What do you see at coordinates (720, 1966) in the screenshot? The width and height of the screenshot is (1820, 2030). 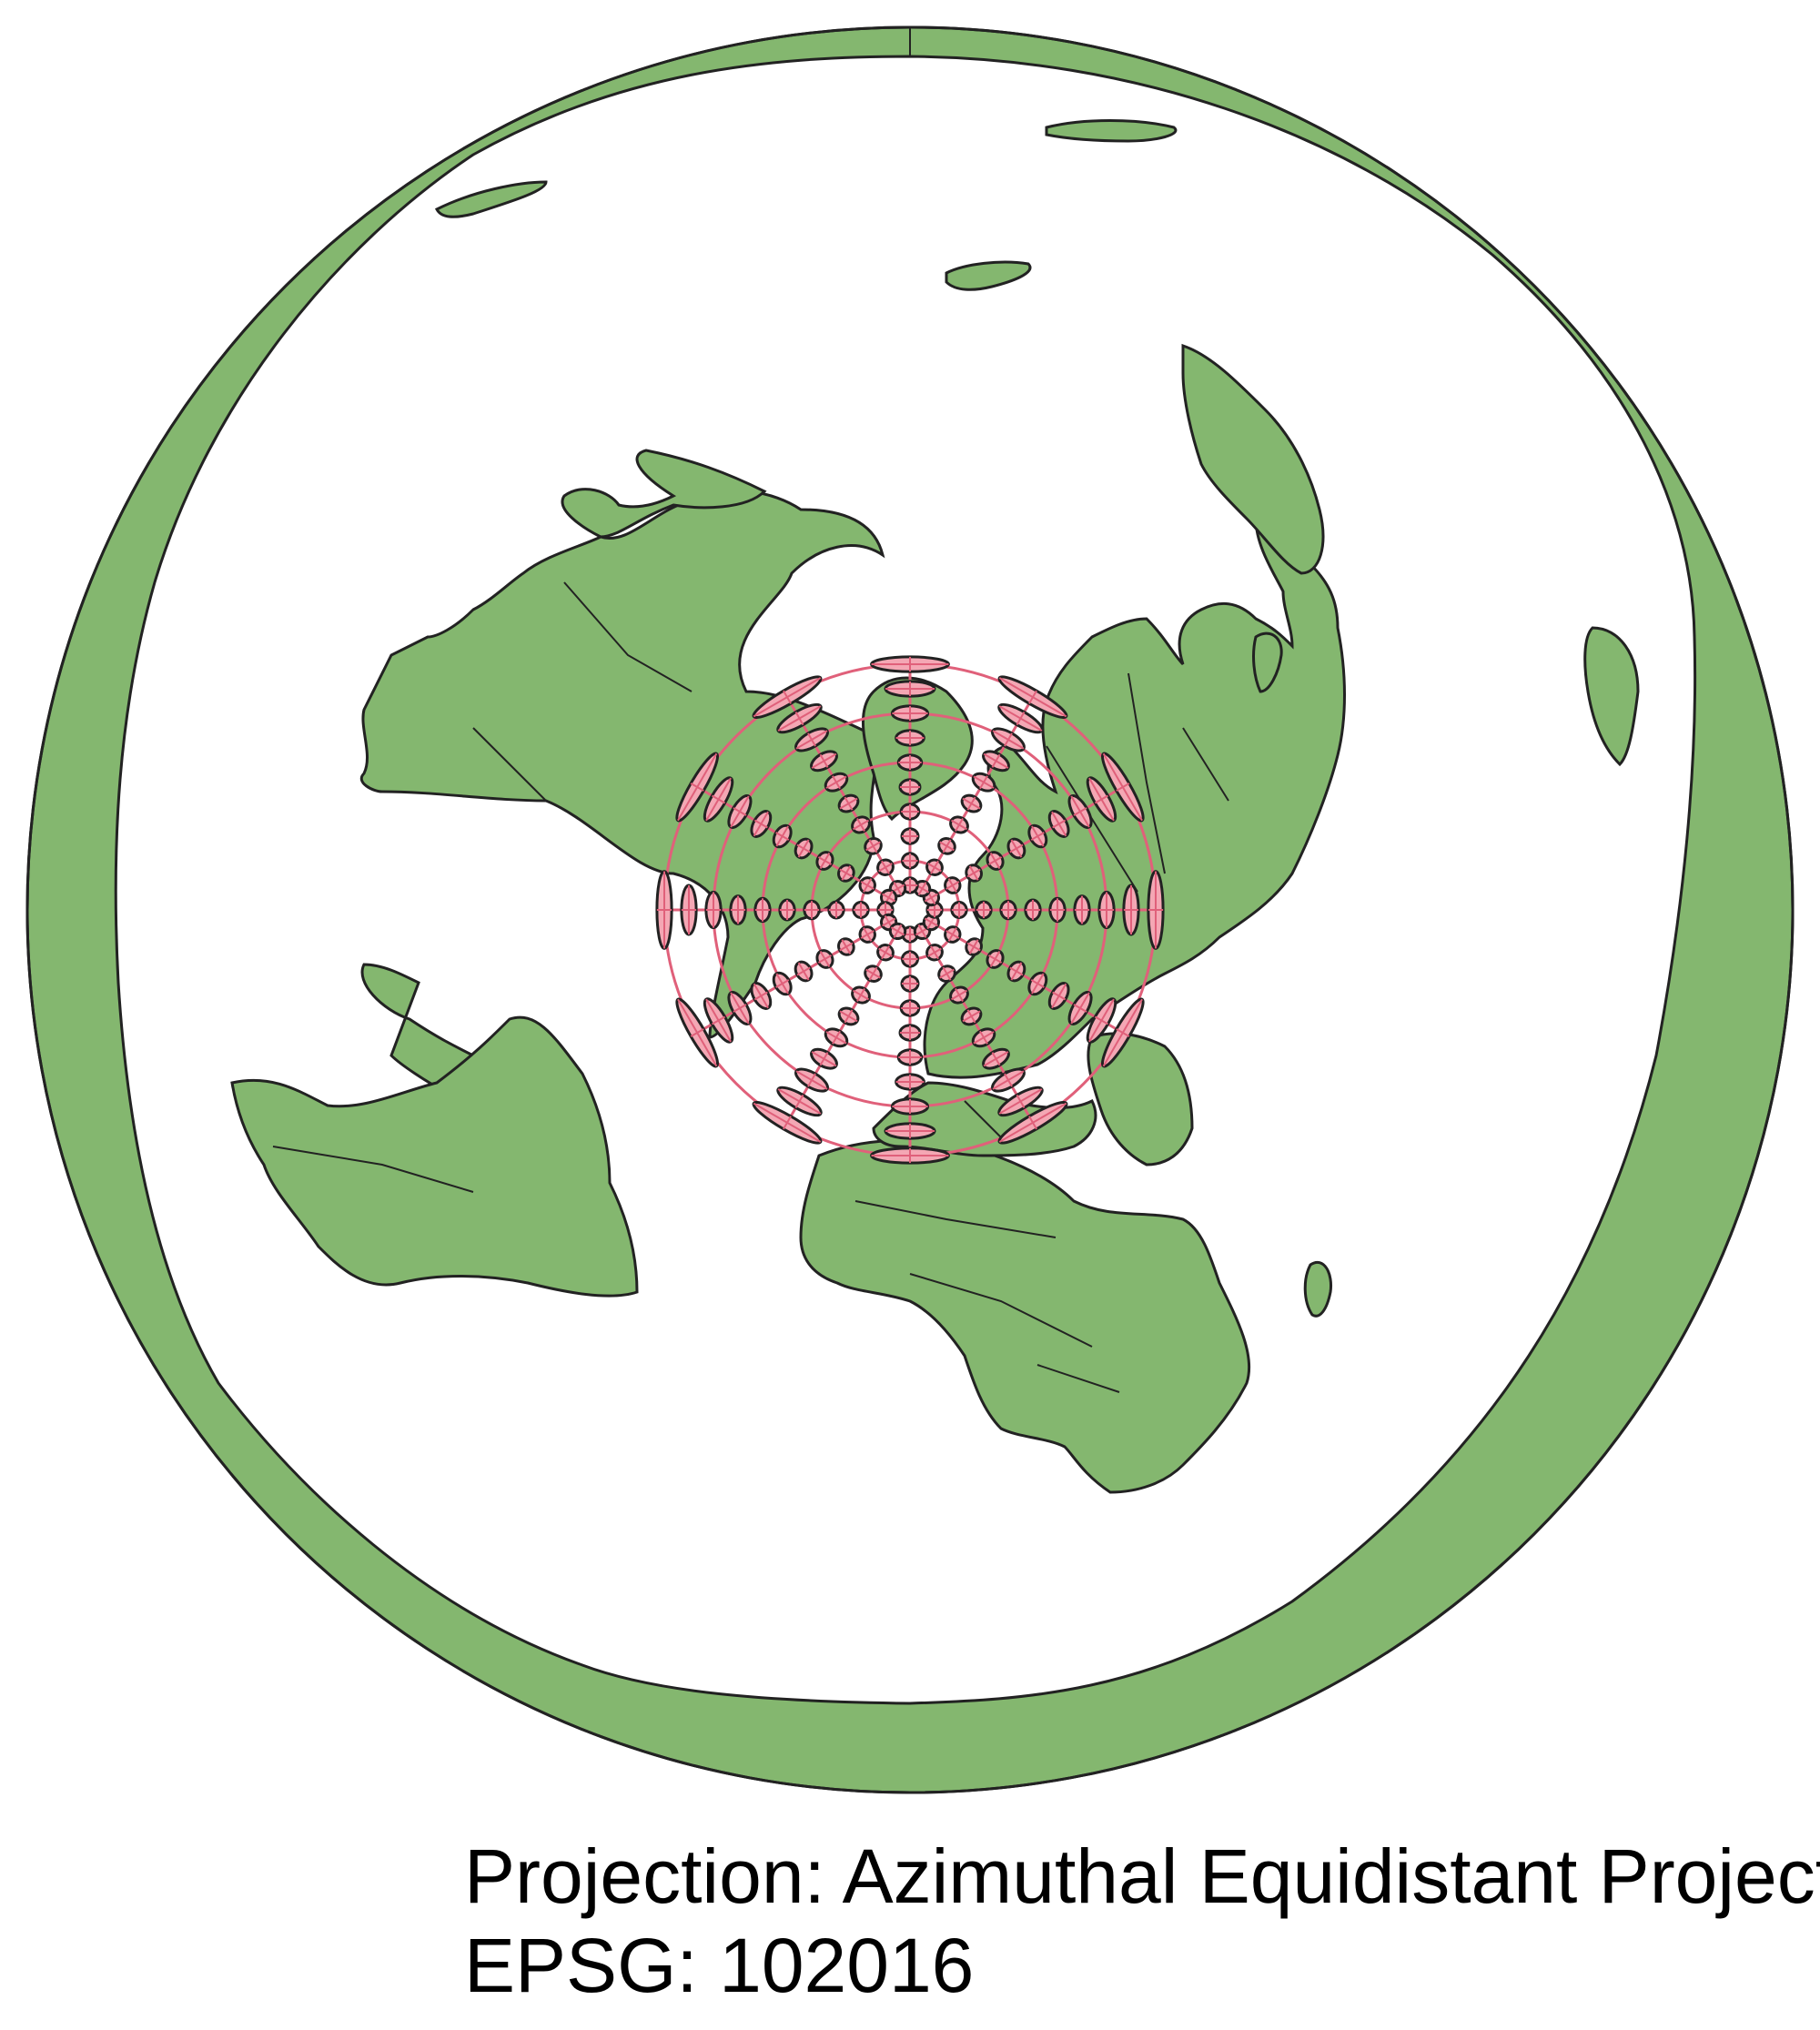 I see `epsg-caption: EPSG: 102016` at bounding box center [720, 1966].